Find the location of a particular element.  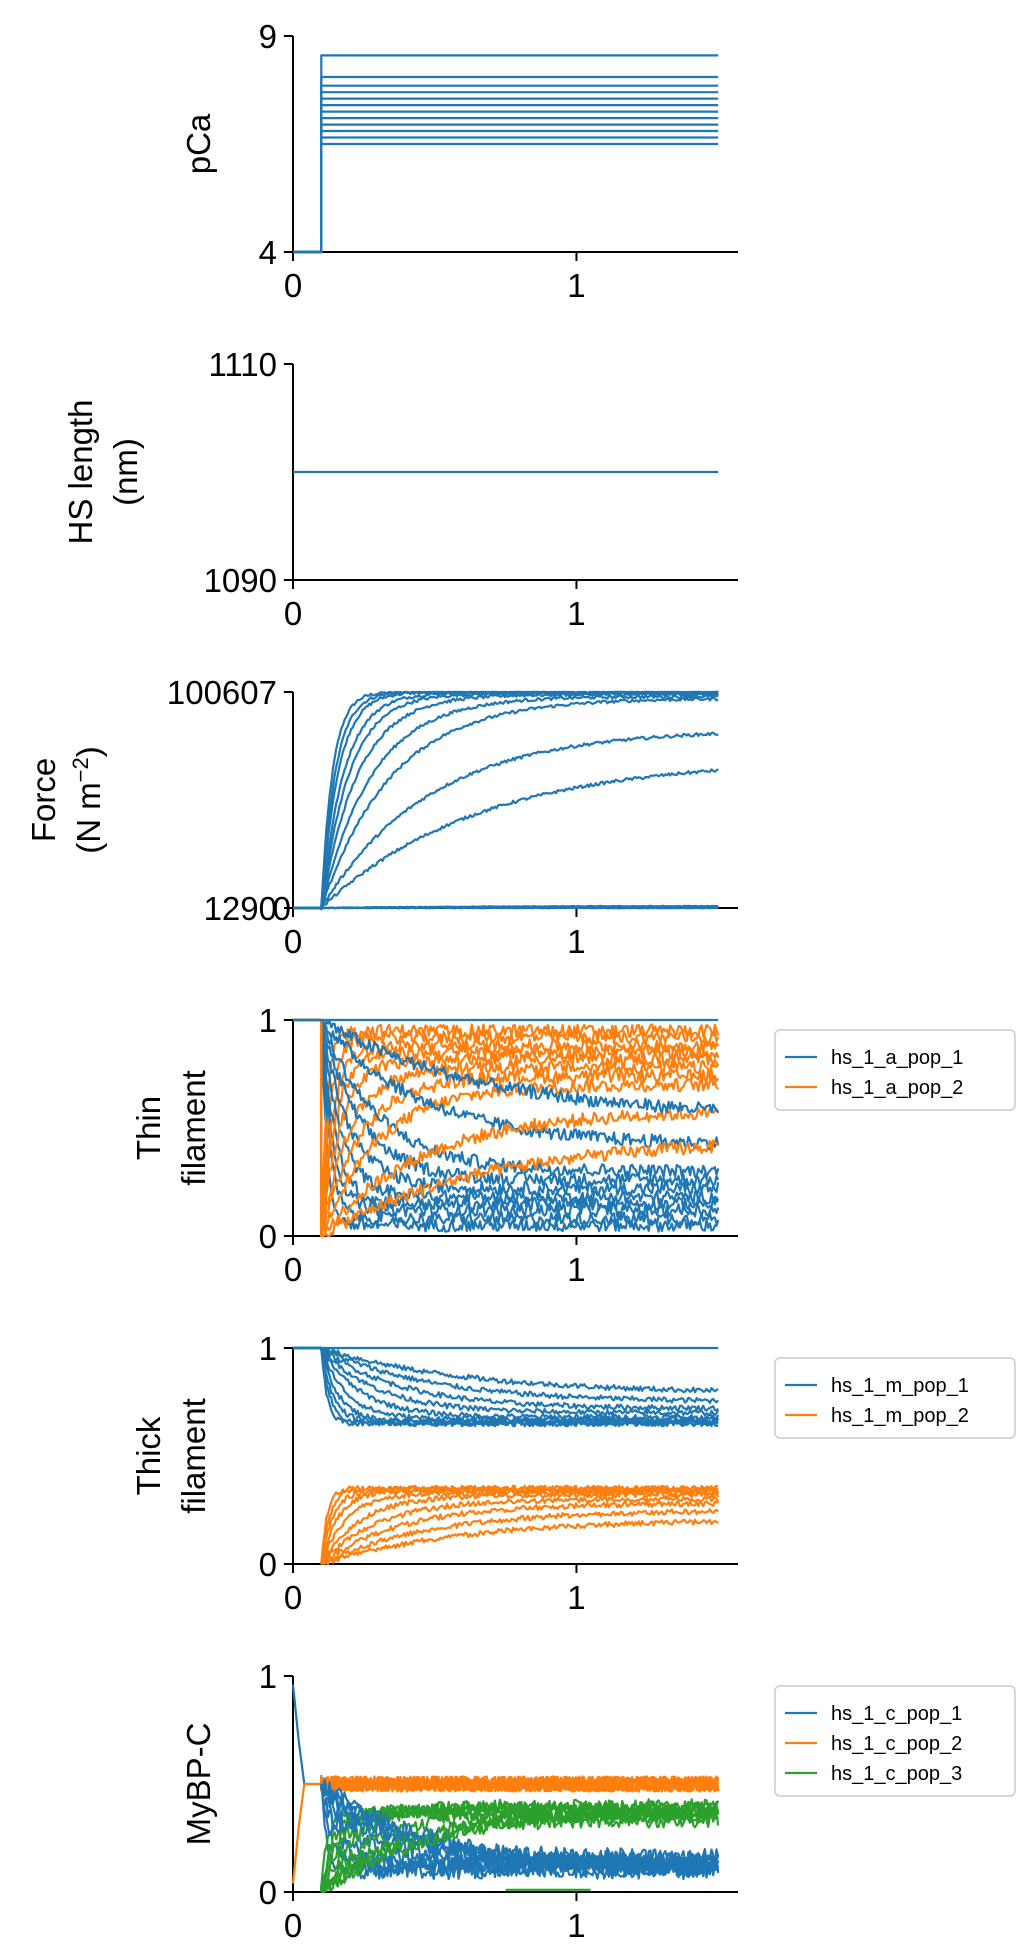

y-tick-label: 1290 is located at coordinates (240, 908).